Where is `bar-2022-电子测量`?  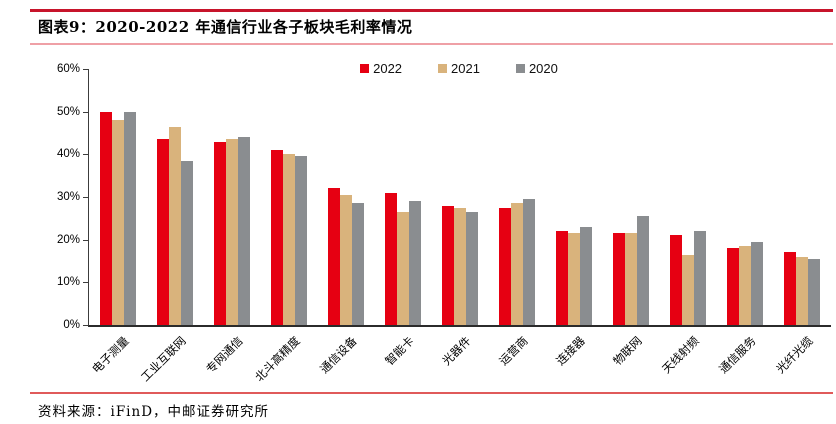
bar-2022-电子测量 is located at coordinates (105, 218).